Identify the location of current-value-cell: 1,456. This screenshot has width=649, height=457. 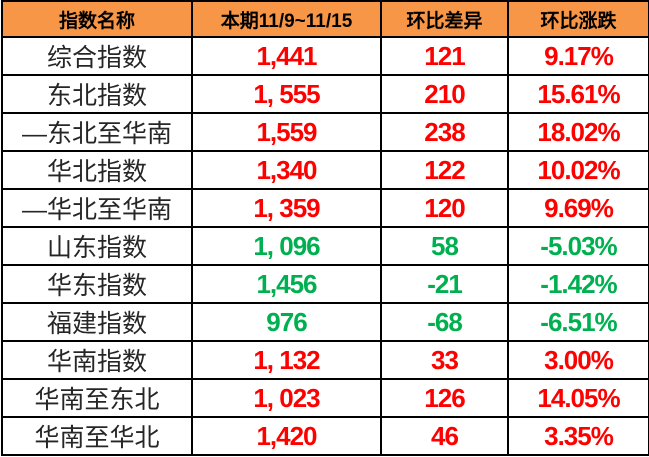
(286, 284).